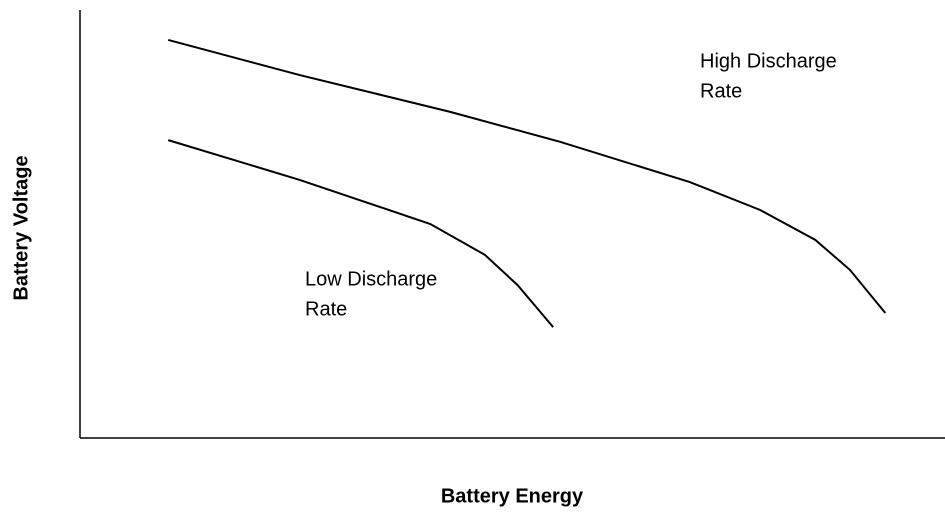  What do you see at coordinates (768, 61) in the screenshot?
I see `series-label: High Discharge` at bounding box center [768, 61].